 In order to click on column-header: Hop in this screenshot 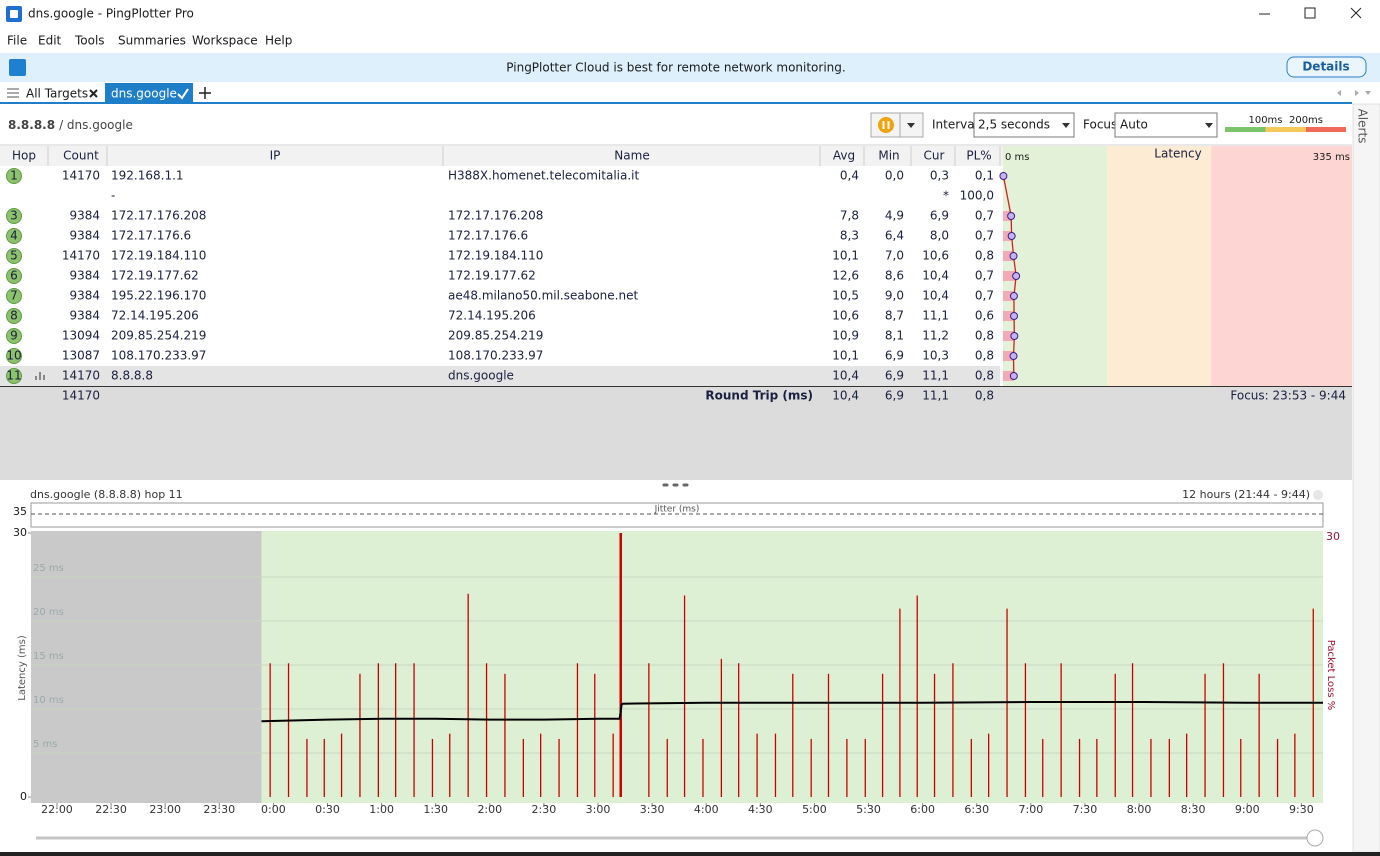, I will do `click(24, 156)`.